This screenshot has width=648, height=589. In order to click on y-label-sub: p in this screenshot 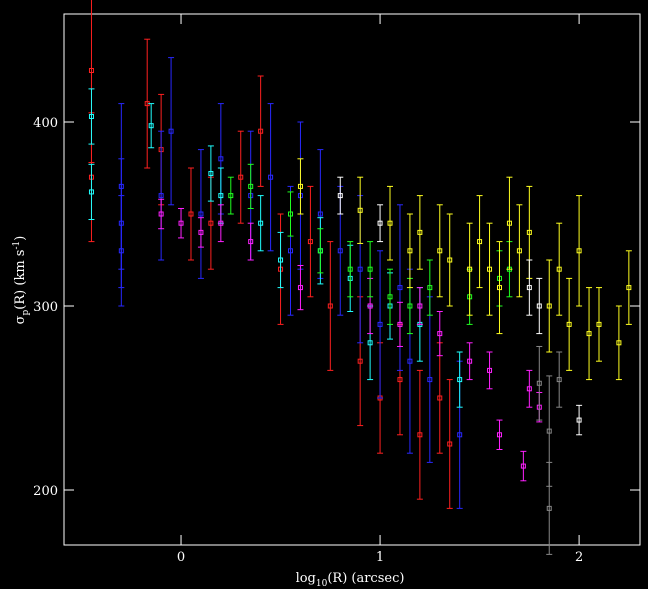, I will do `click(26, 312)`.